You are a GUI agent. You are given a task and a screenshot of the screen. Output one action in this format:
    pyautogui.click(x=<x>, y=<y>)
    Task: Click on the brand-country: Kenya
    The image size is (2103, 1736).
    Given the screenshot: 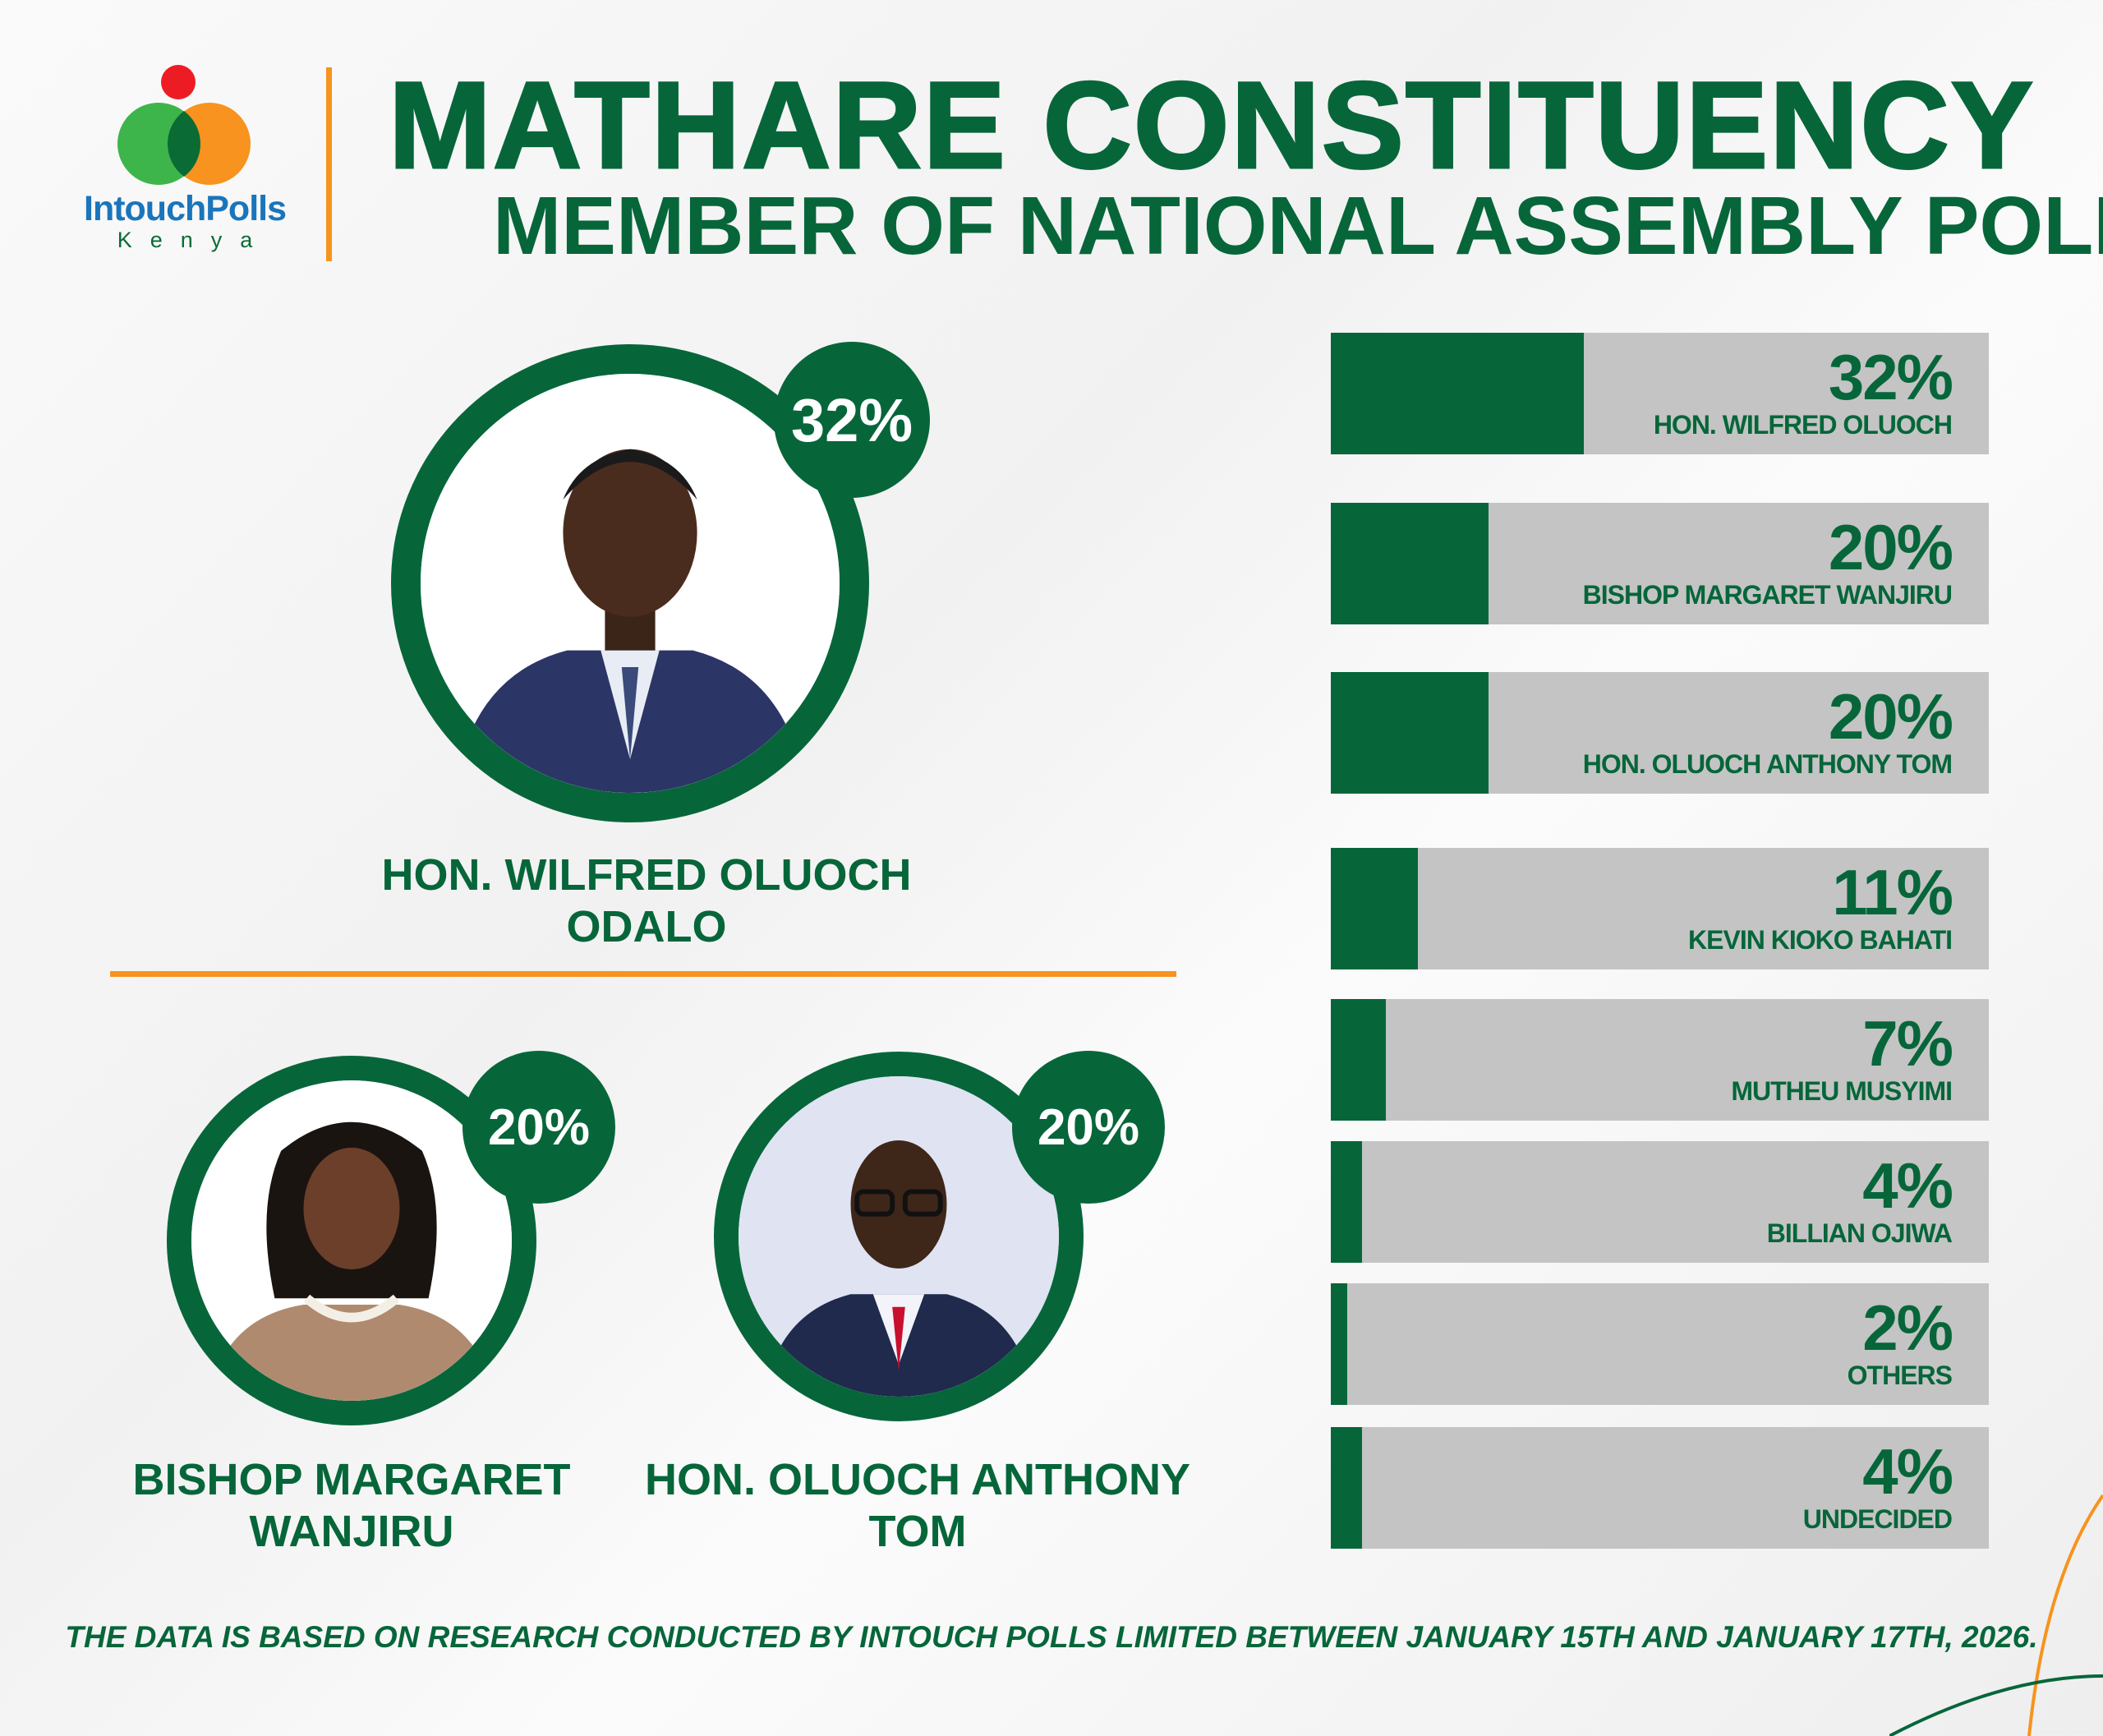 What is the action you would take?
    pyautogui.click(x=194, y=240)
    